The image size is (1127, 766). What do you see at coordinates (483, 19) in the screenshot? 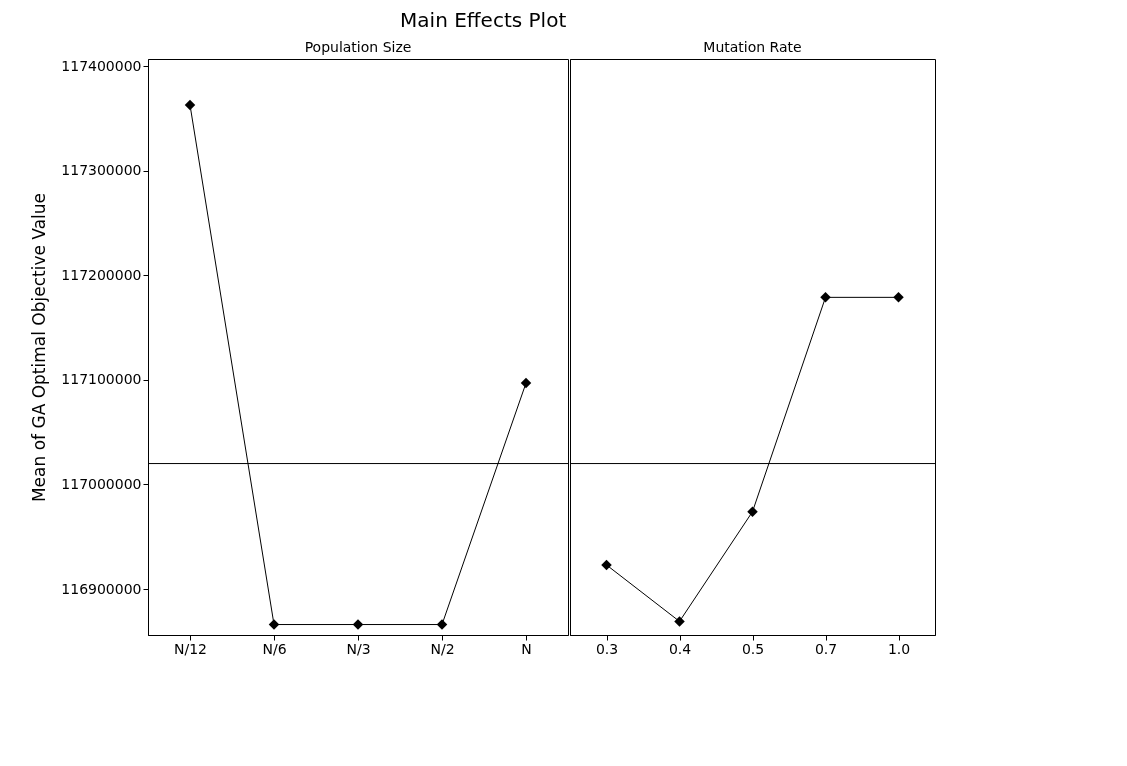
I see `chart-title: Main Effects Plot` at bounding box center [483, 19].